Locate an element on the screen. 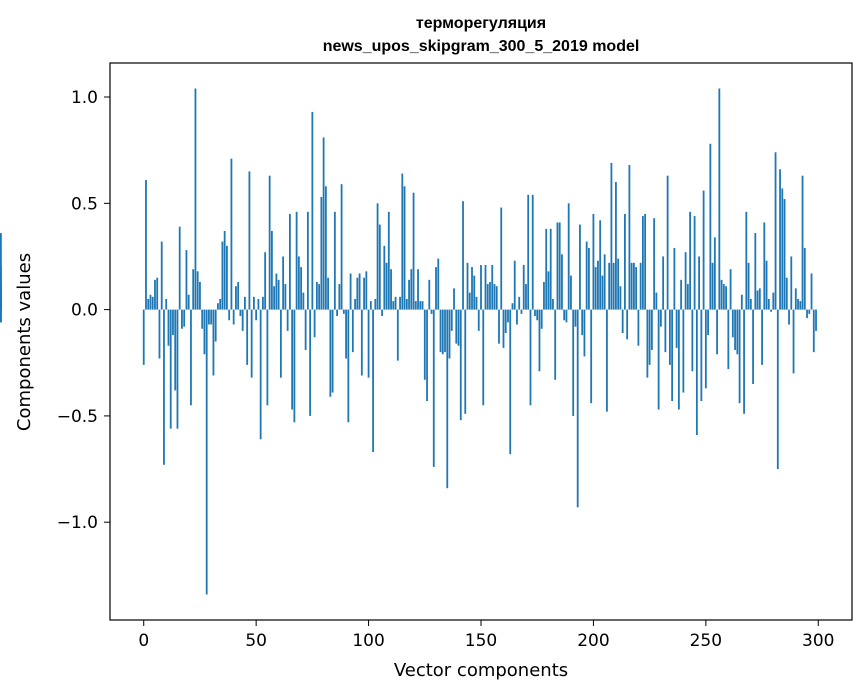 This screenshot has height=696, width=867. y-axis: −1.0 −0.5 0.0 0.5 1.0 is located at coordinates (83, 310).